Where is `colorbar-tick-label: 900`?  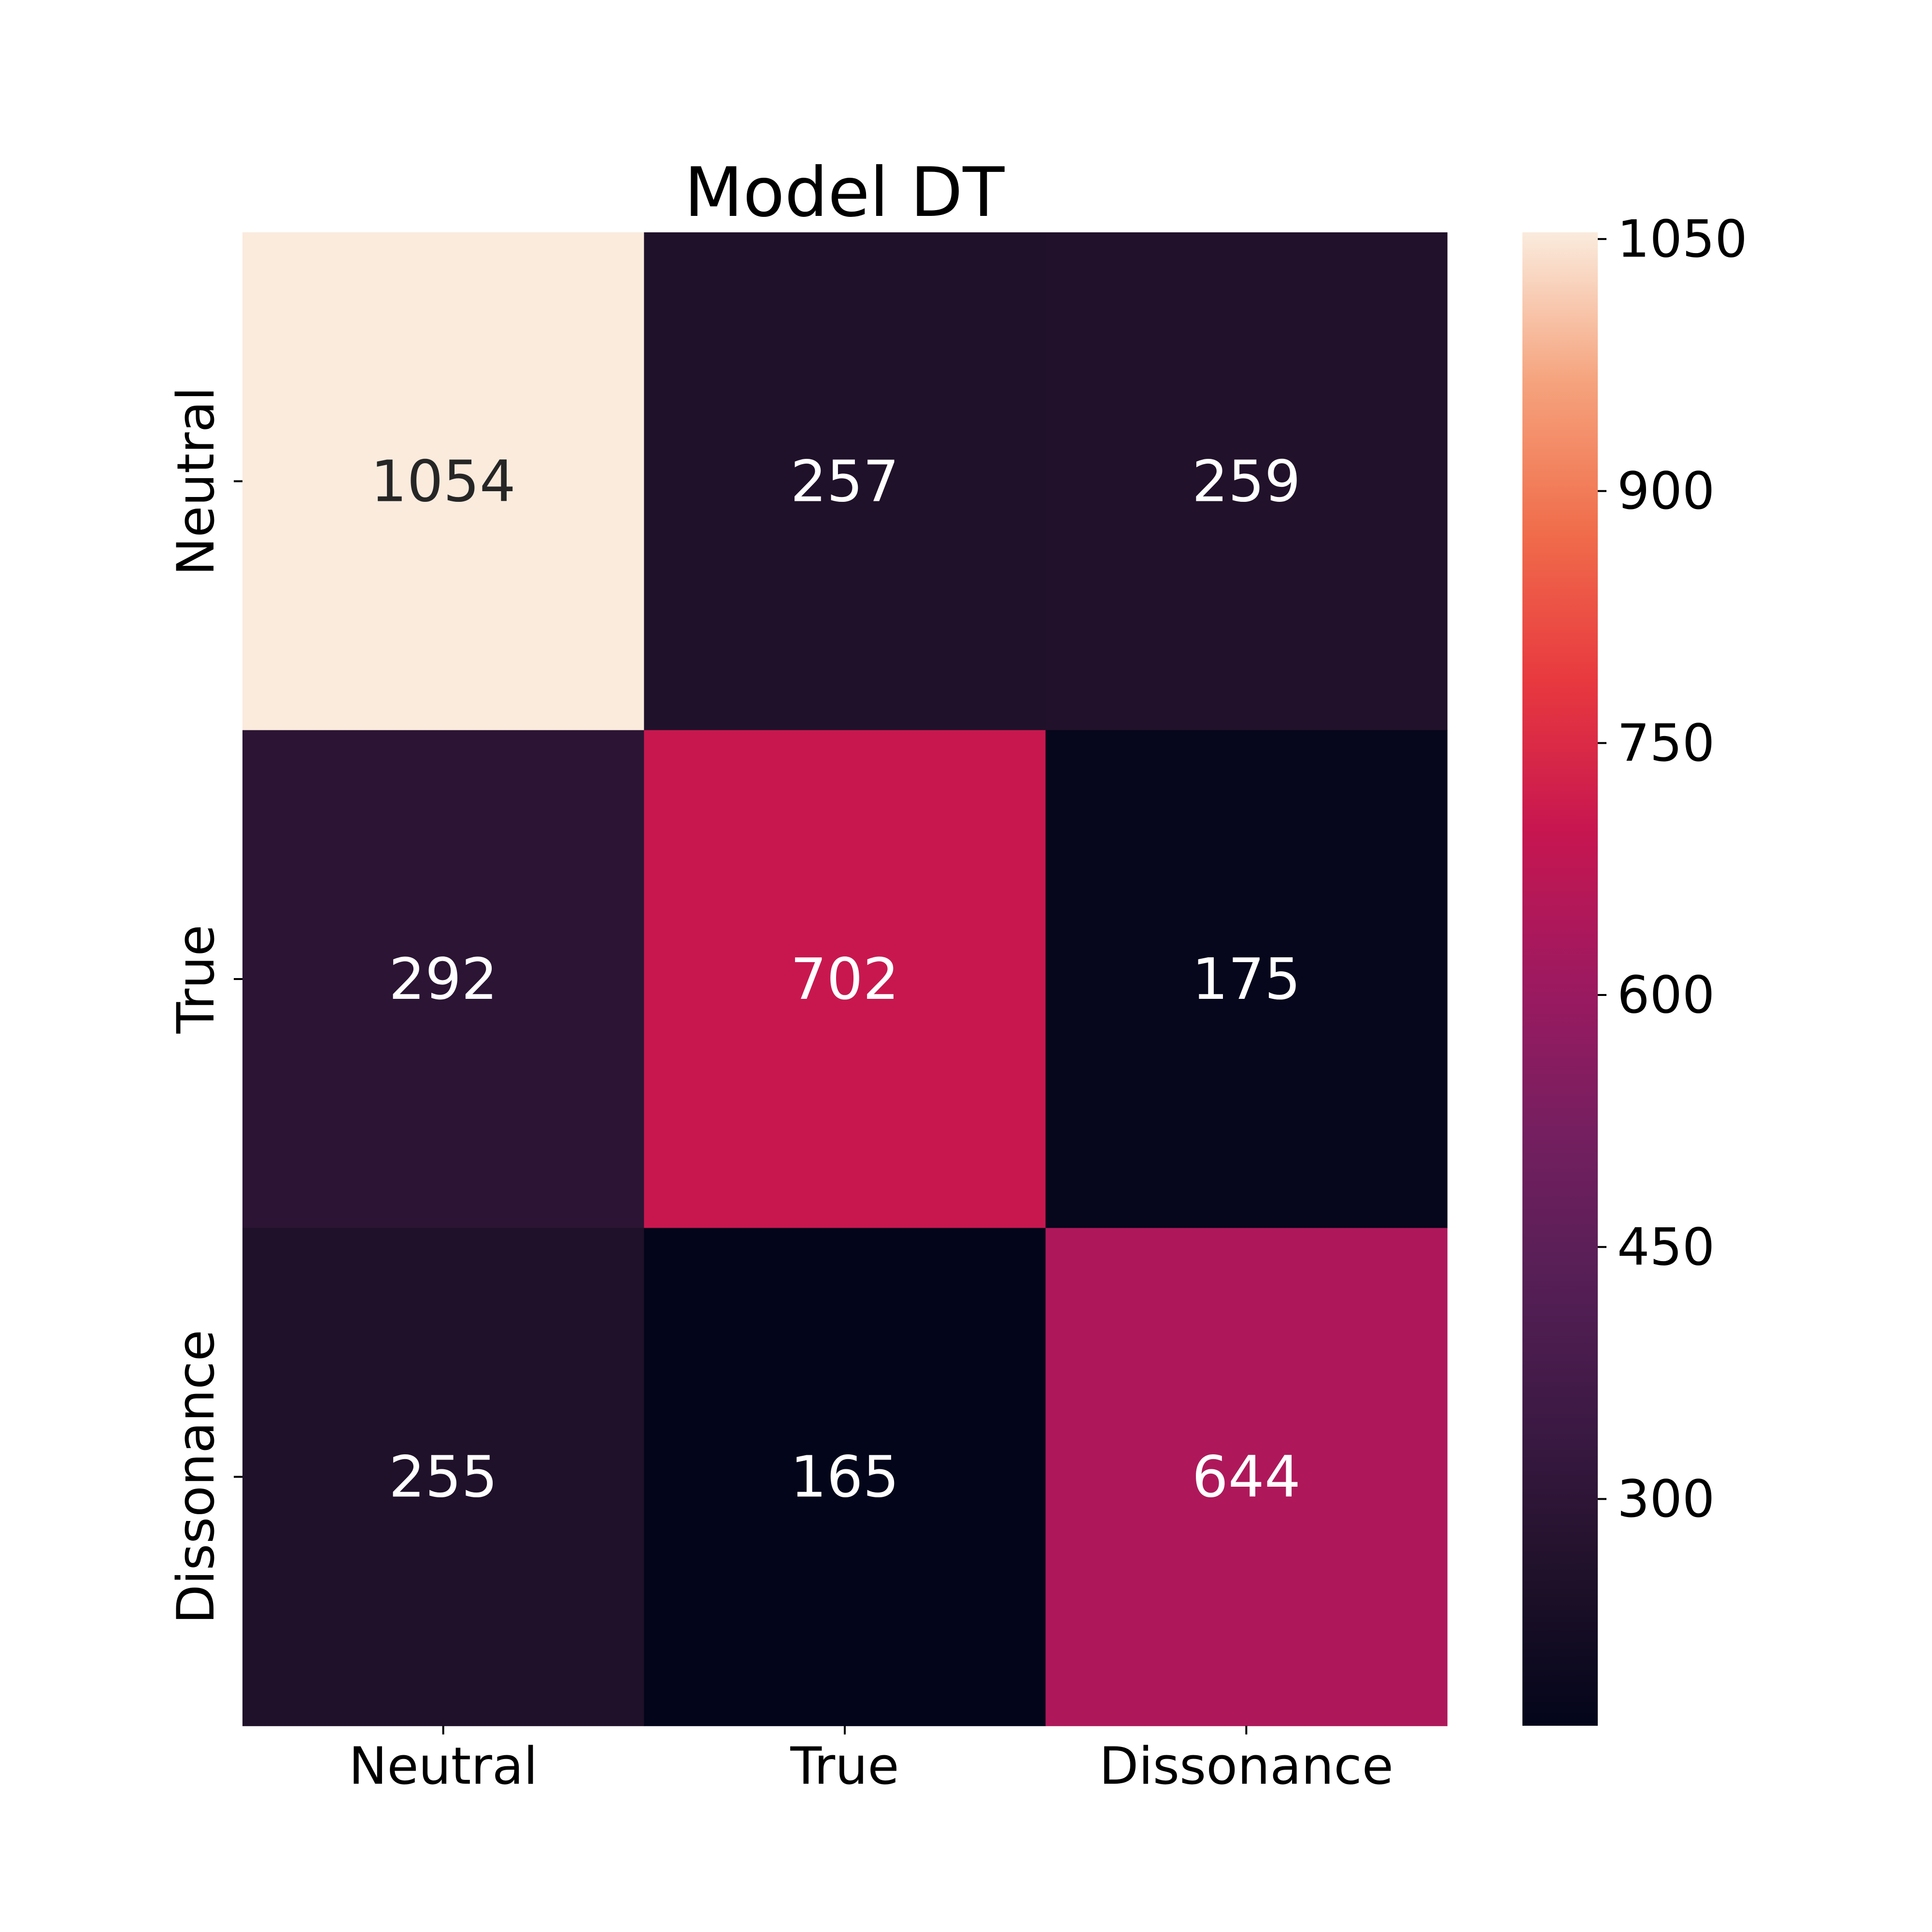 colorbar-tick-label: 900 is located at coordinates (1666, 491).